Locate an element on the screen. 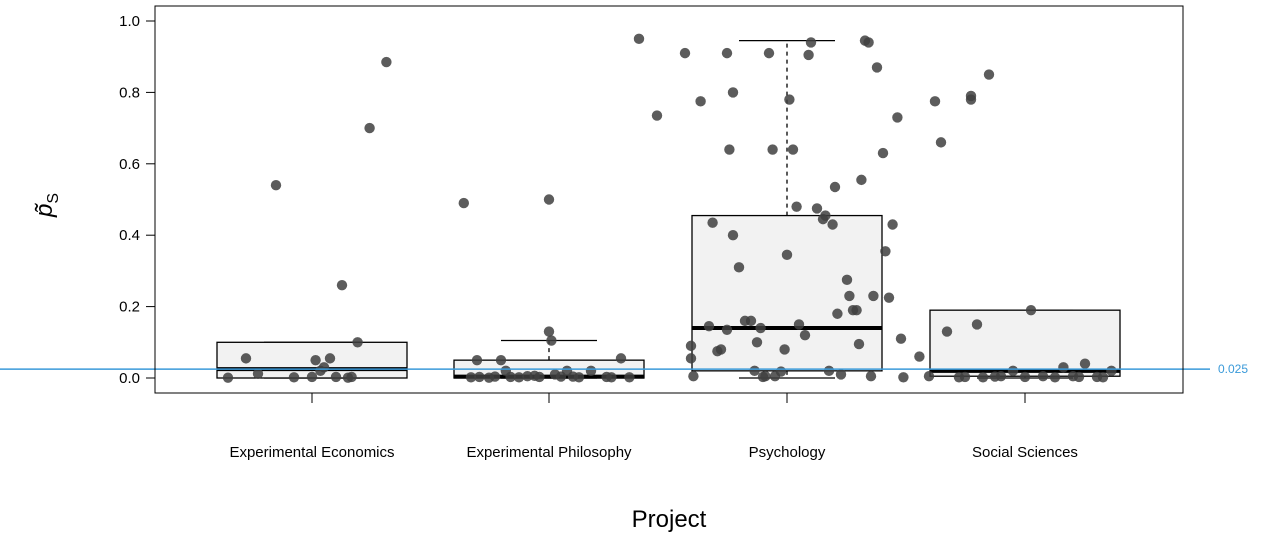  x-tick-label: Psychology is located at coordinates (787, 452).